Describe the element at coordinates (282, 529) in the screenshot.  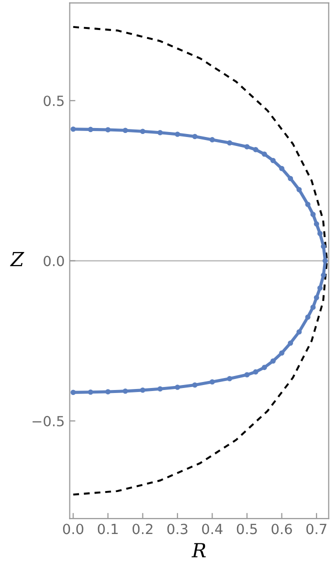
I see `x-tick-label: 0.6` at that location.